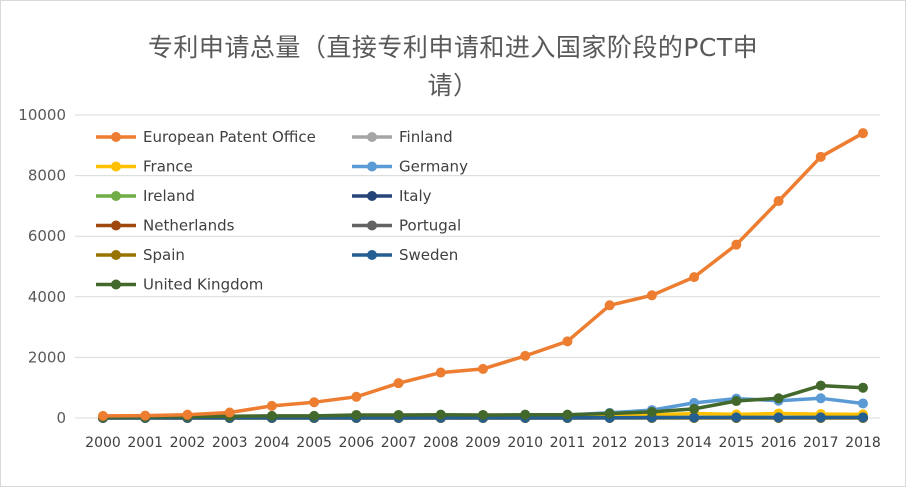 The width and height of the screenshot is (906, 487). I want to click on legend-item: Sweden, so click(405, 255).